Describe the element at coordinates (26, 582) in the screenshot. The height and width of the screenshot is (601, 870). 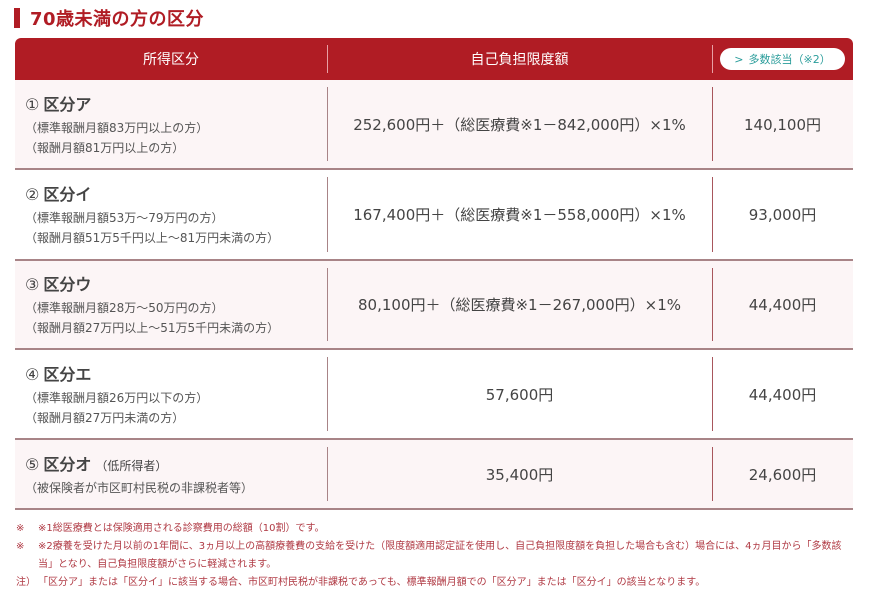
I see `footnote-mark: 注）` at that location.